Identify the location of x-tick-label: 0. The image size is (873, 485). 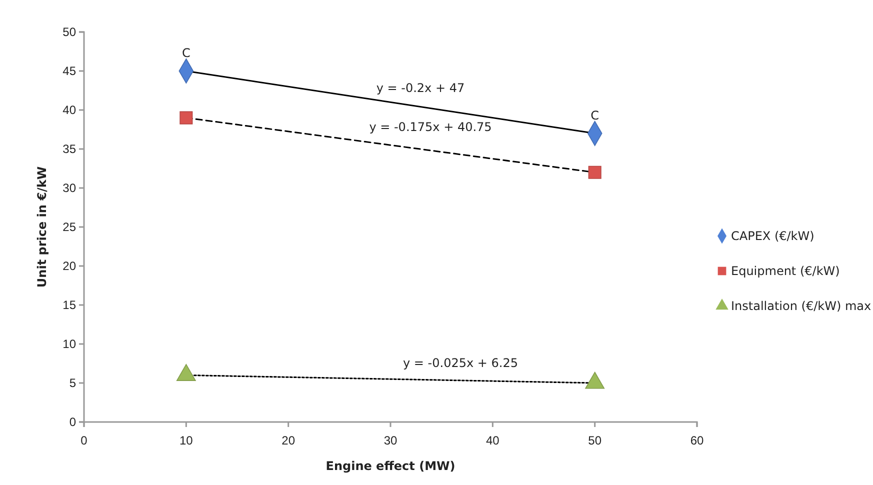
(84, 440).